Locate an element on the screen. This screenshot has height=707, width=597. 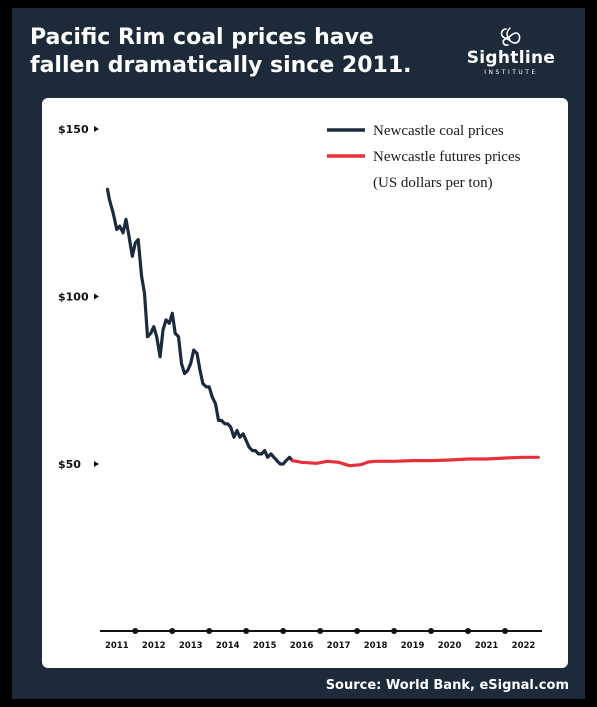
headline-line-1: Pacific Rim coal prices have is located at coordinates (202, 37).